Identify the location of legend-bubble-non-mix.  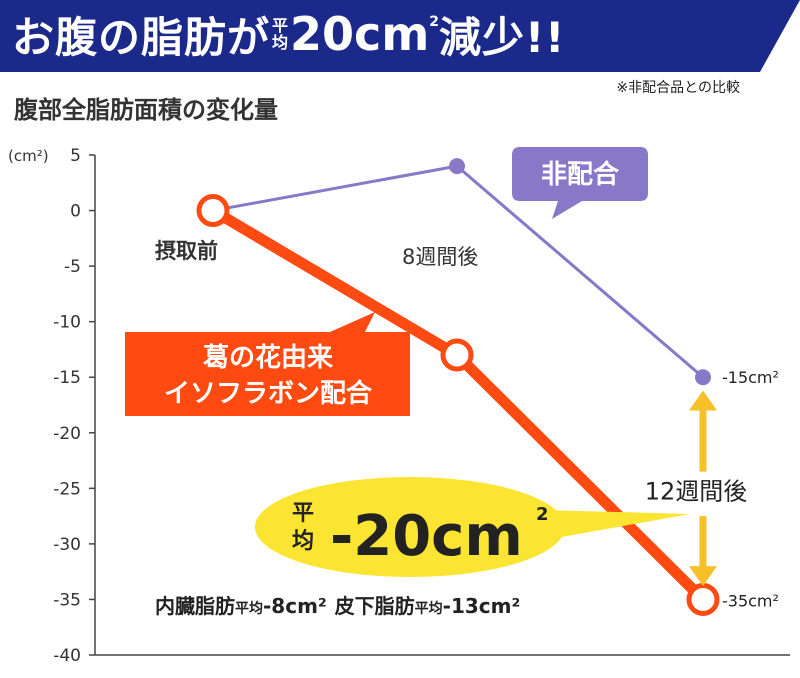
(580, 183).